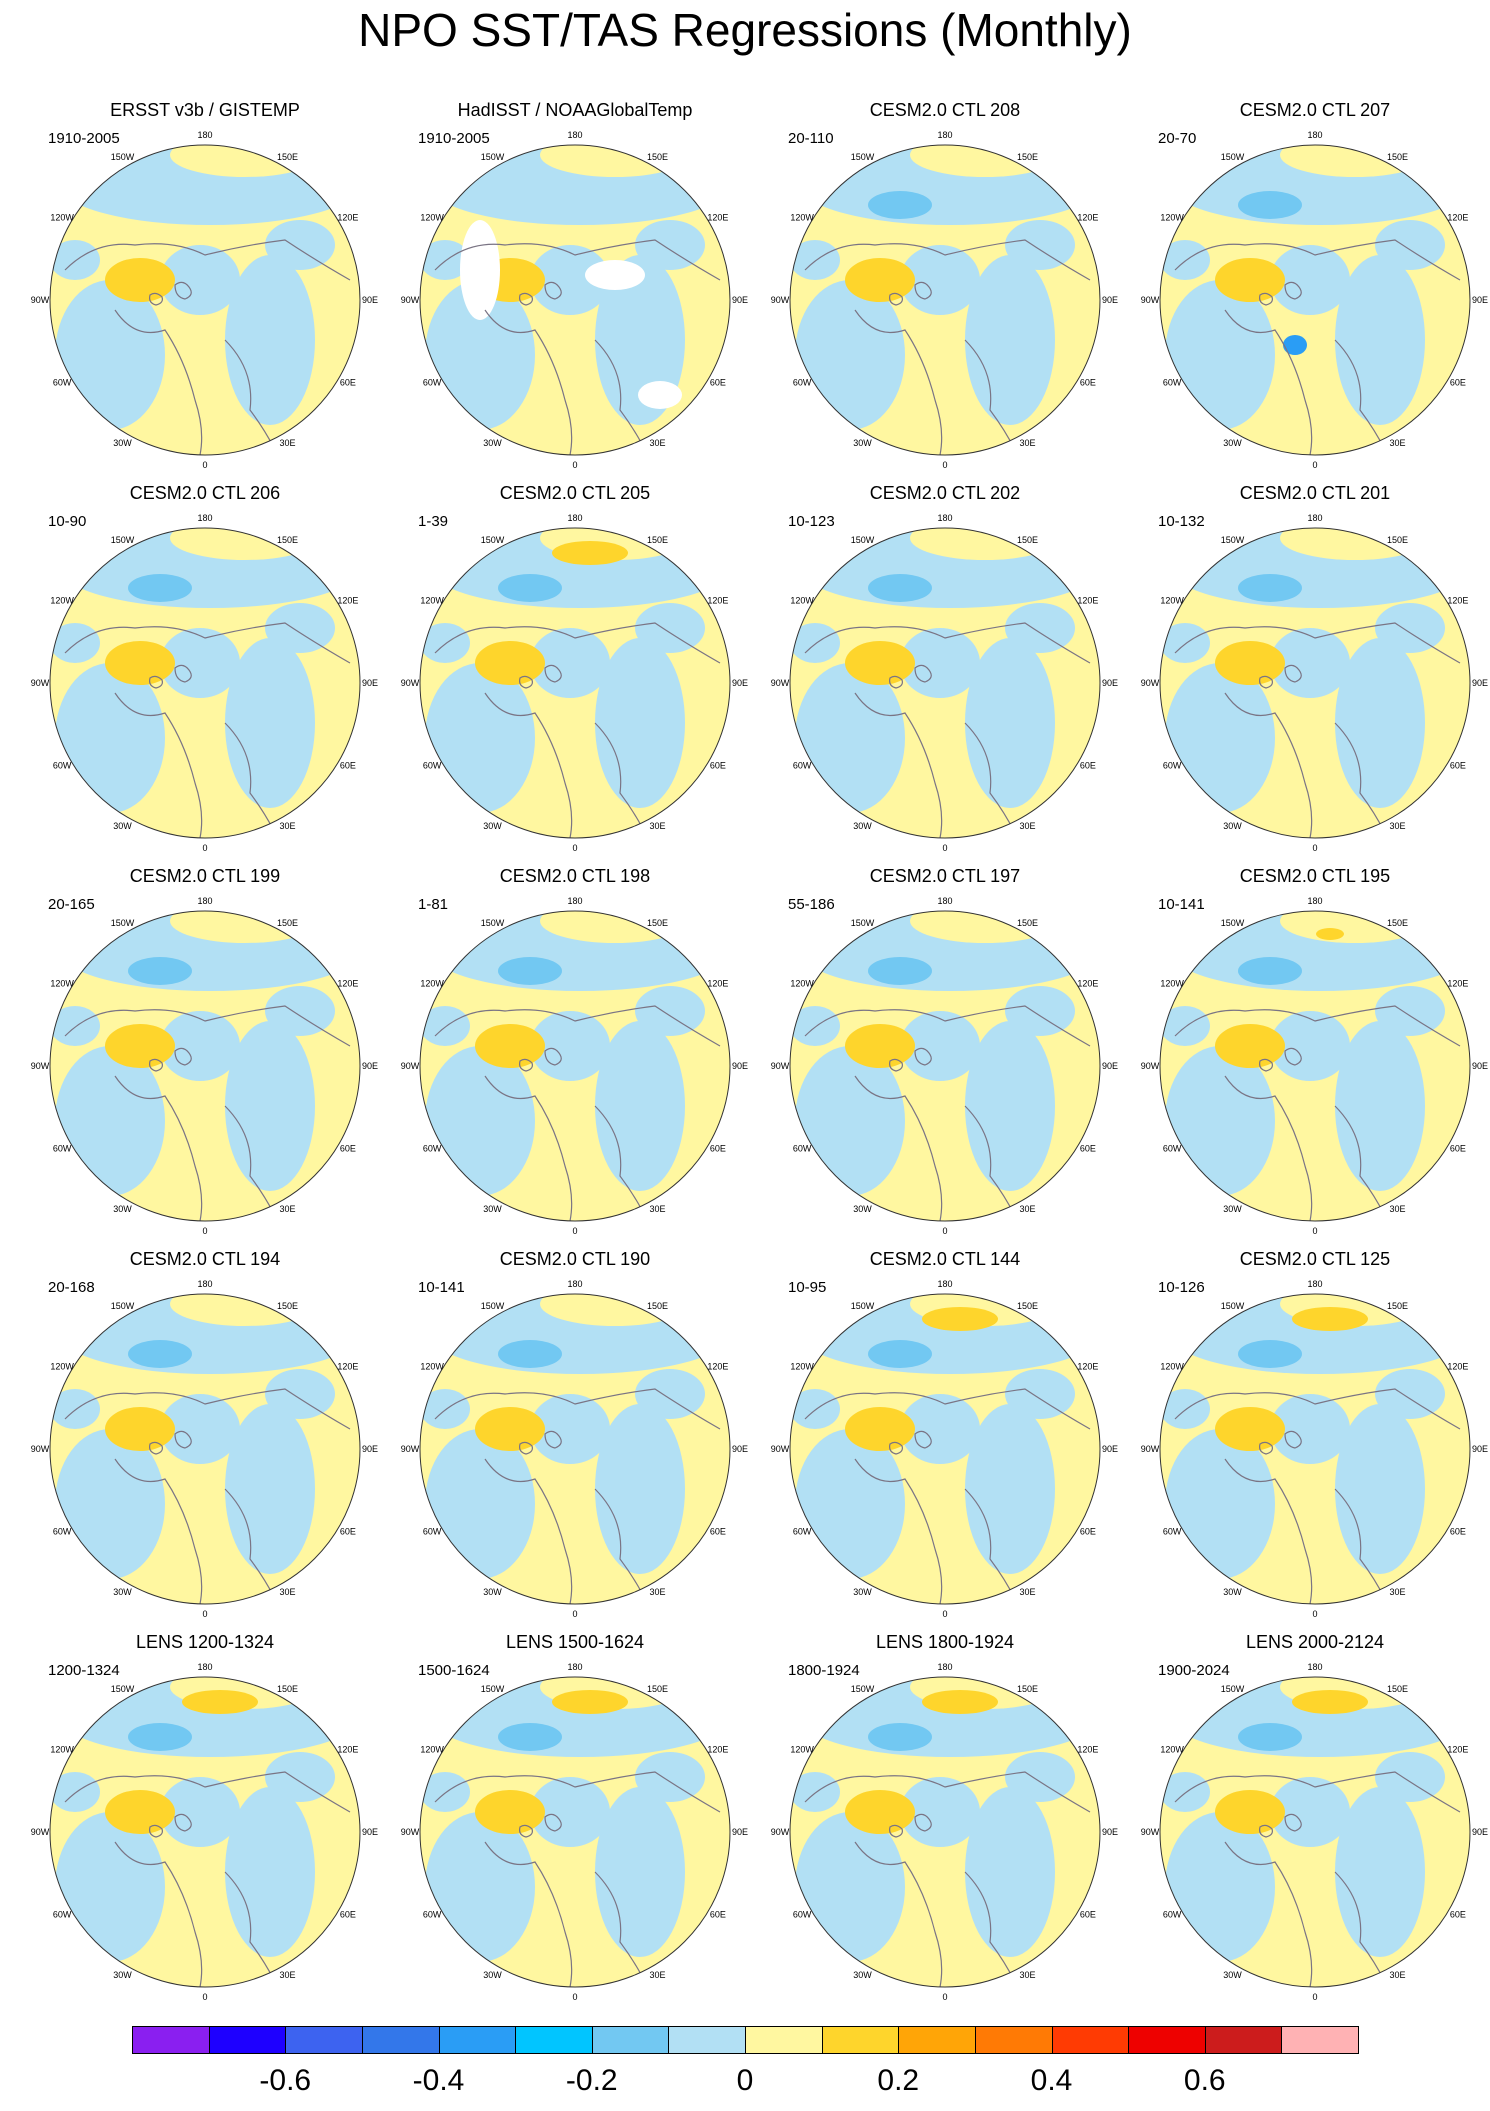 The height and width of the screenshot is (2111, 1490). I want to click on panel-title: CESM2.0 CTL 197, so click(945, 876).